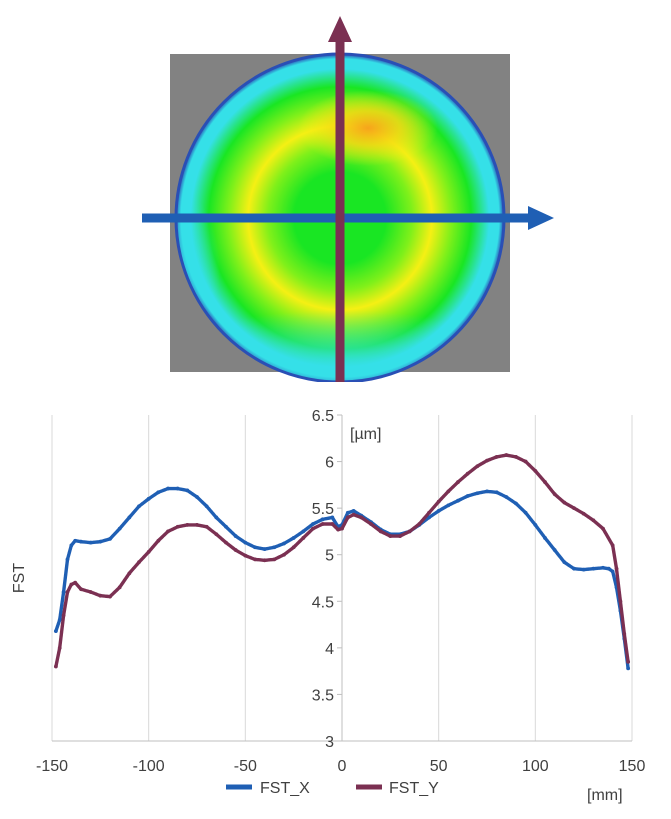  Describe the element at coordinates (329, 742) in the screenshot. I see `y-tick-label: 3` at that location.